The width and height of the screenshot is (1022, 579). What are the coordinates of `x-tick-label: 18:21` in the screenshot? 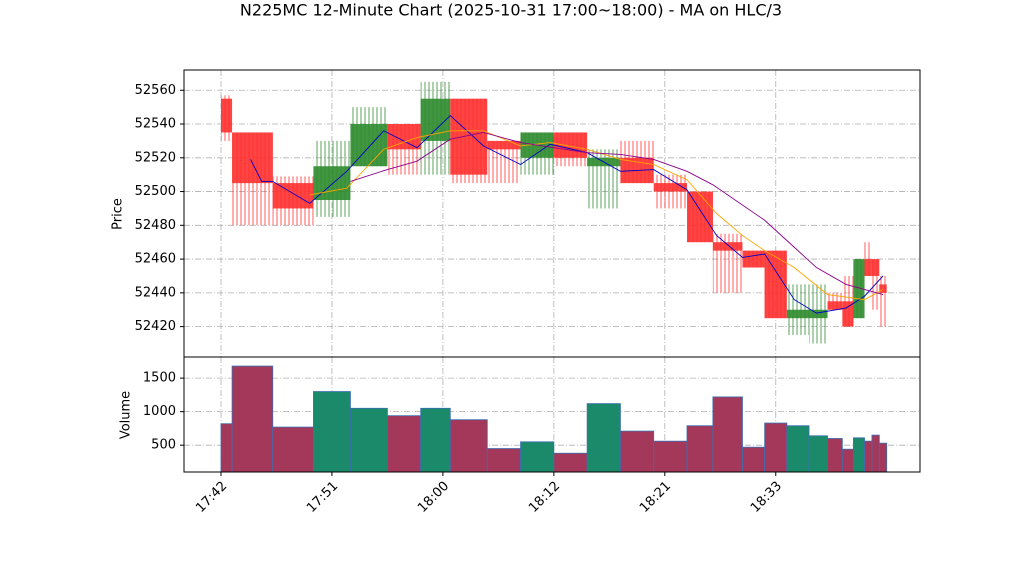 It's located at (655, 497).